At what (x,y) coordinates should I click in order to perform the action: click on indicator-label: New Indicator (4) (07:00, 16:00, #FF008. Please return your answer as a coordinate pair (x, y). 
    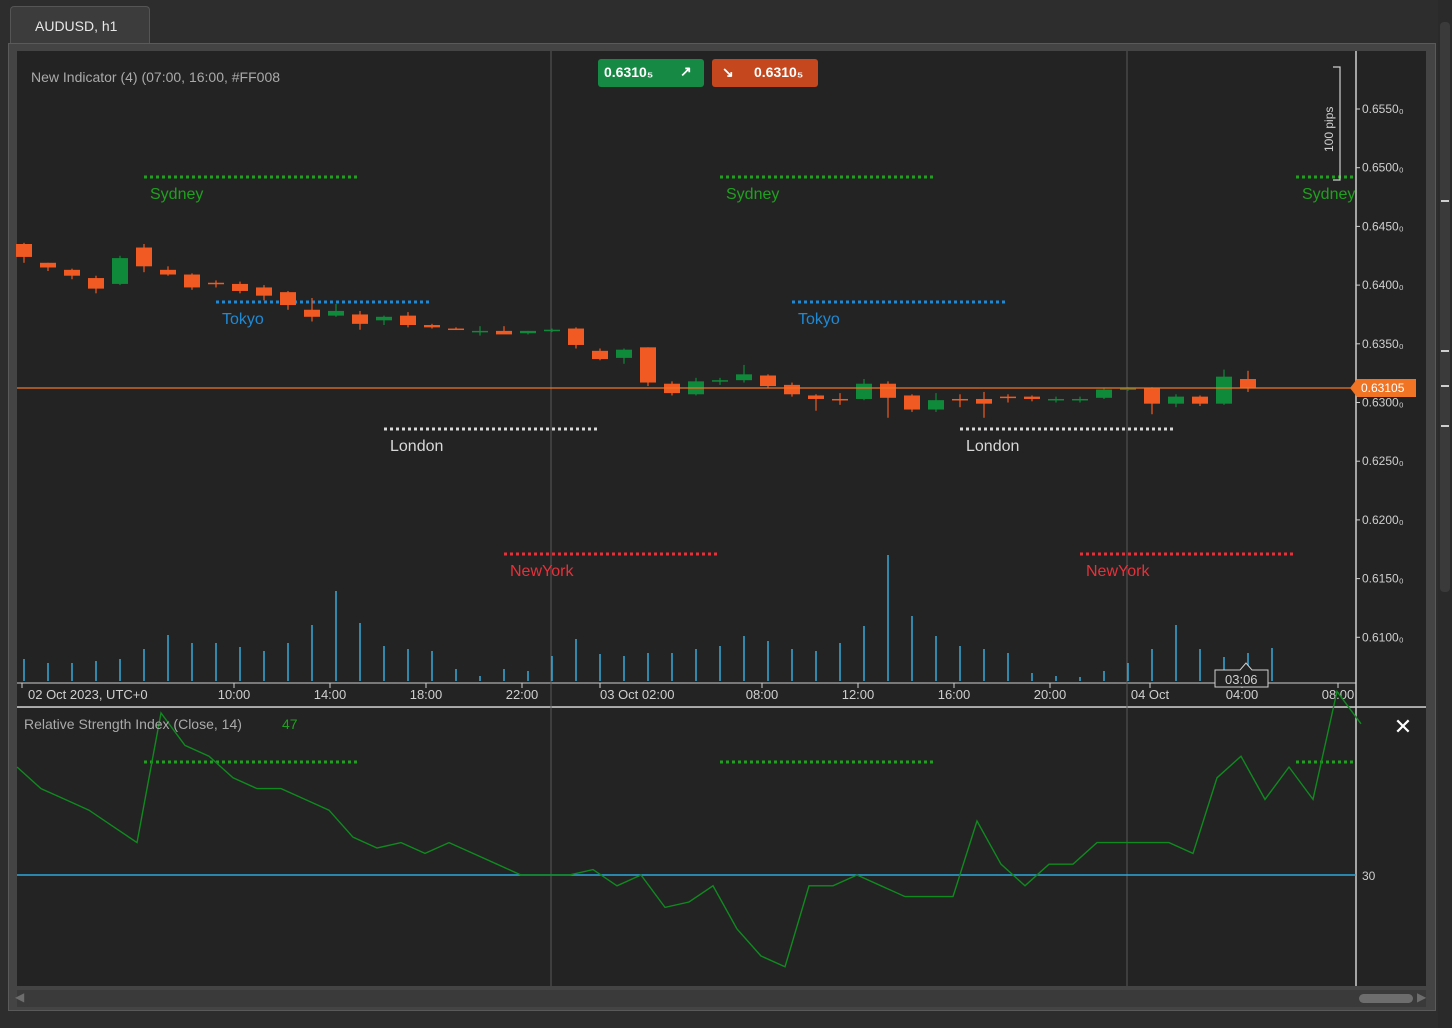
    Looking at the image, I should click on (155, 77).